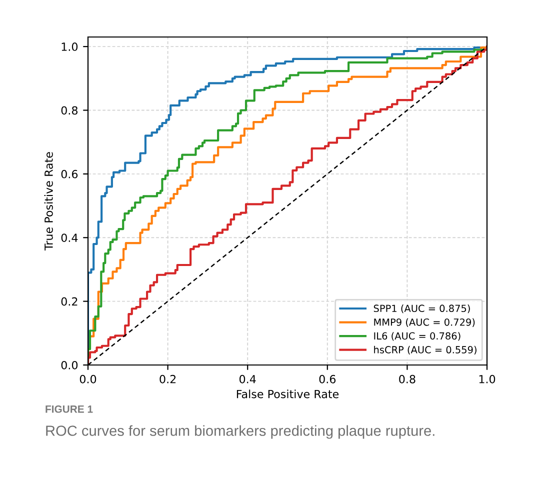  What do you see at coordinates (425, 350) in the screenshot?
I see `legend-label: hsCRP (AUC = 0.559)` at bounding box center [425, 350].